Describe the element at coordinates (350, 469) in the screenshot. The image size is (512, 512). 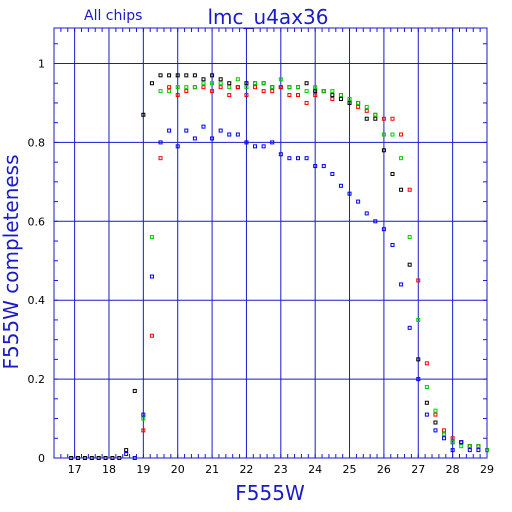
I see `x-tick-label: 25` at that location.